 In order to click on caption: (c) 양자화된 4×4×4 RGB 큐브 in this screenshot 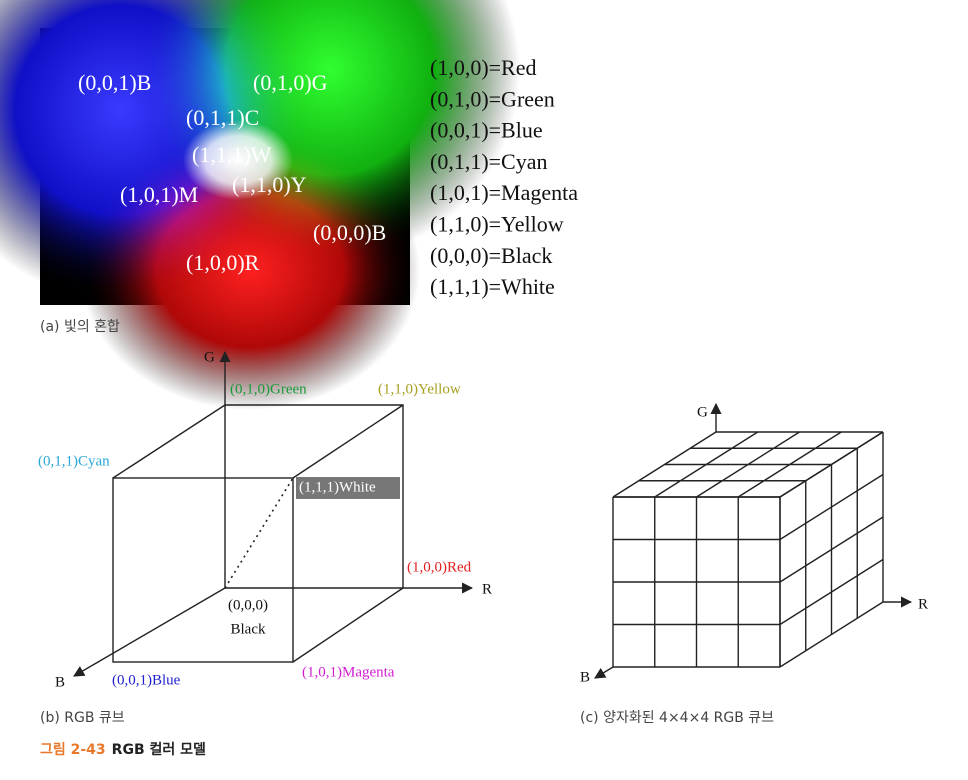, I will do `click(677, 718)`.